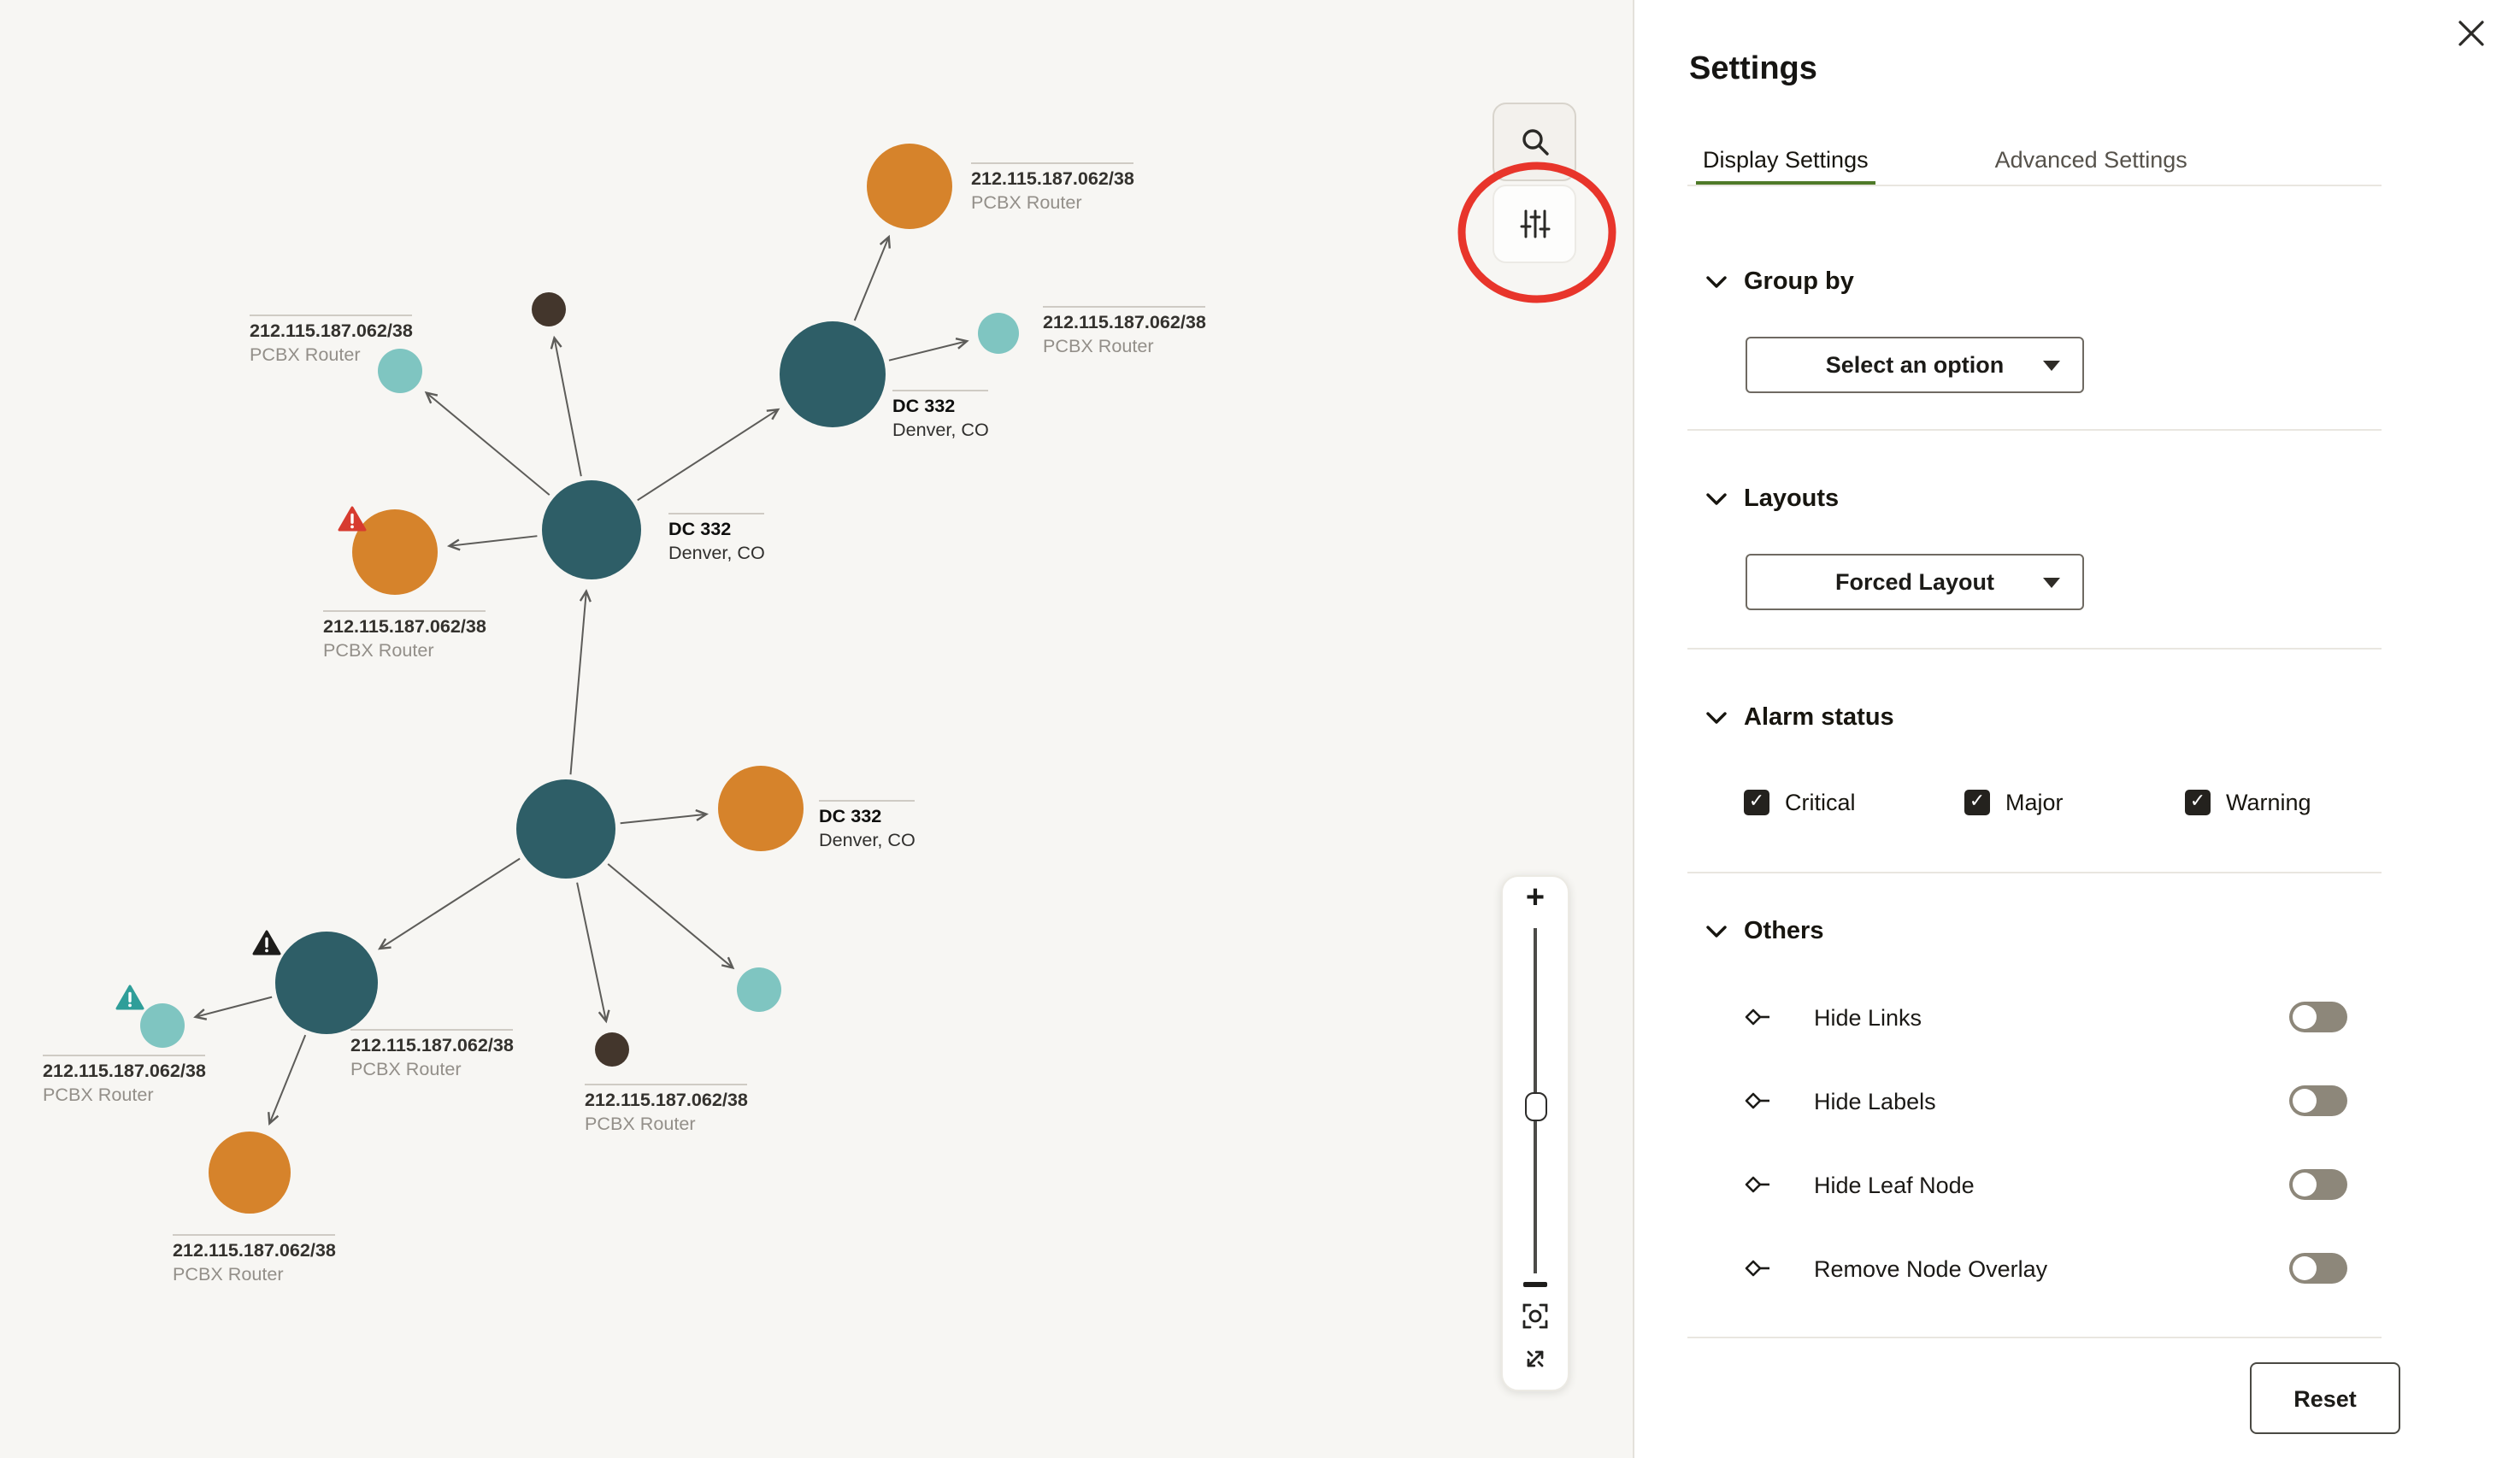  I want to click on fit-to-view-icon, so click(1535, 1316).